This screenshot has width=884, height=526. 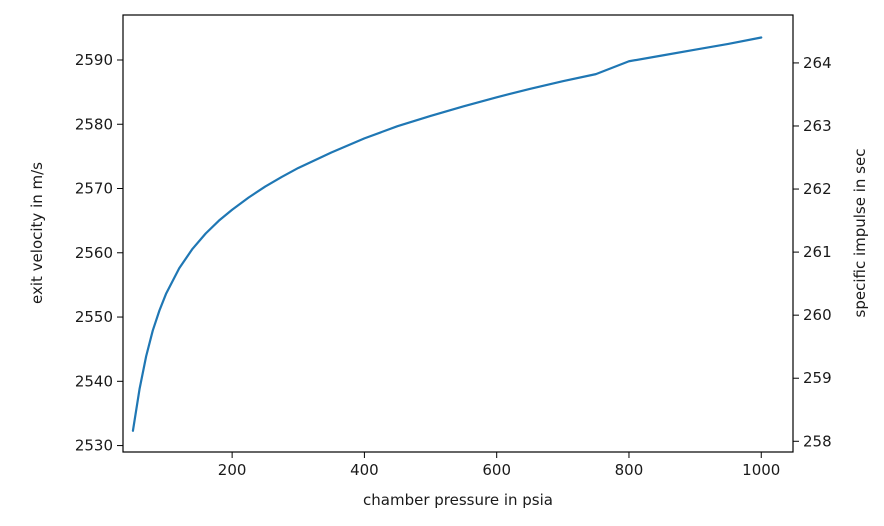 I want to click on y-tick-label: 2590, so click(x=94, y=60).